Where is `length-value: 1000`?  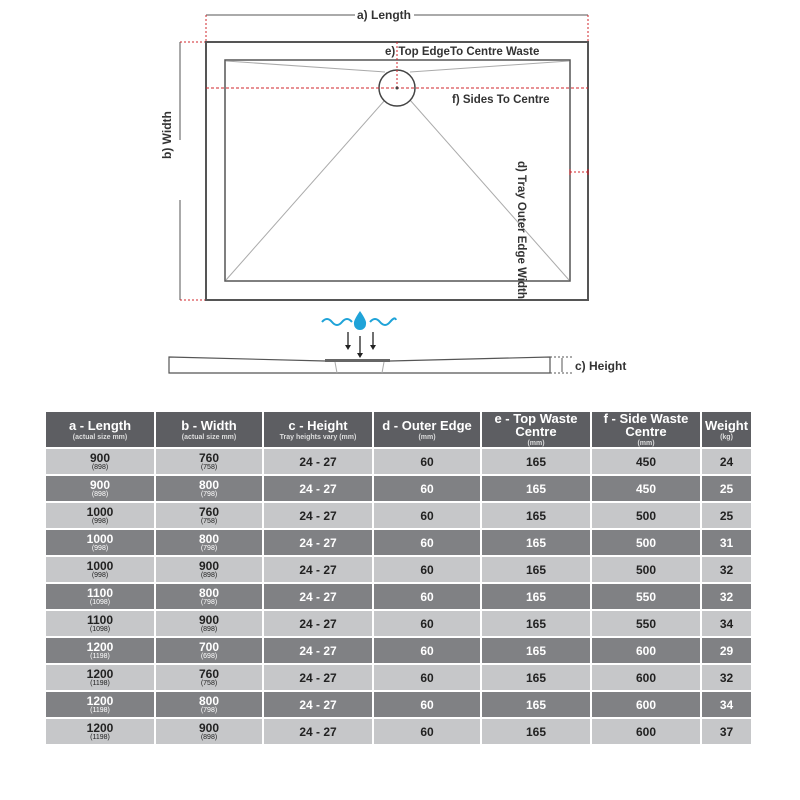
length-value: 1000 is located at coordinates (100, 511).